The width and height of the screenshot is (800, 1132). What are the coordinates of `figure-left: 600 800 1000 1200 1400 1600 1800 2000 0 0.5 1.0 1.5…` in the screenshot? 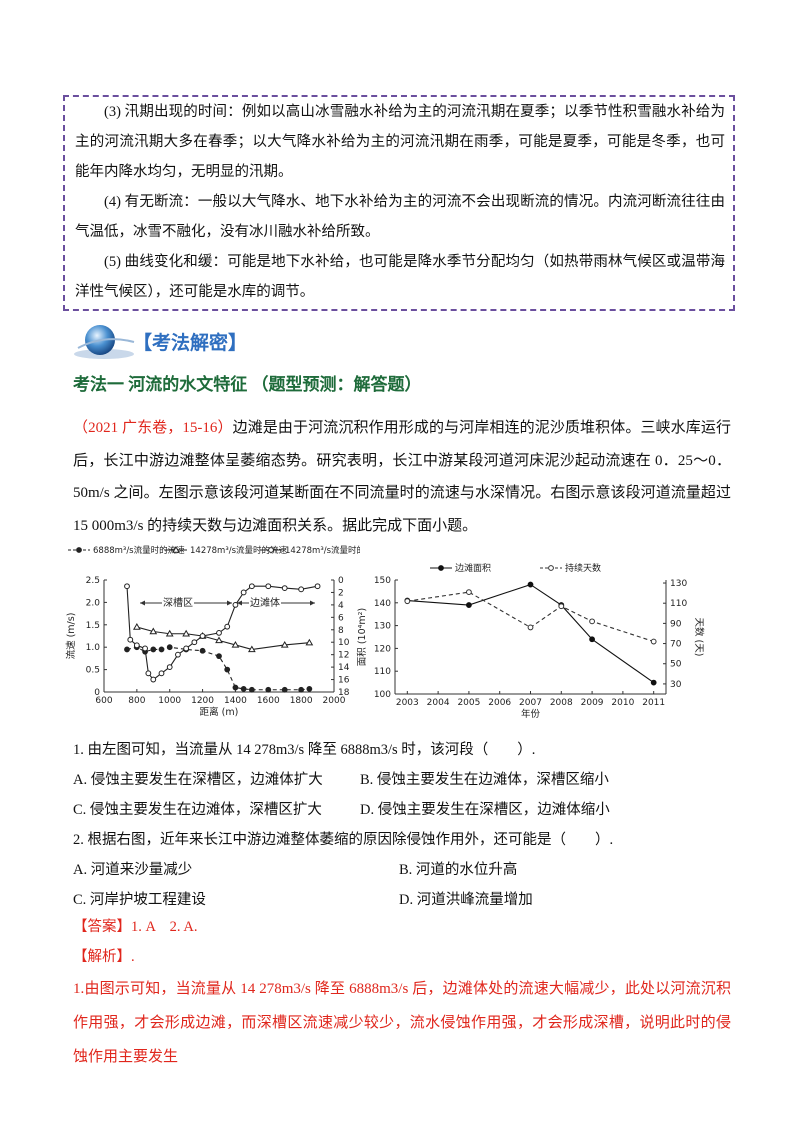 It's located at (212, 631).